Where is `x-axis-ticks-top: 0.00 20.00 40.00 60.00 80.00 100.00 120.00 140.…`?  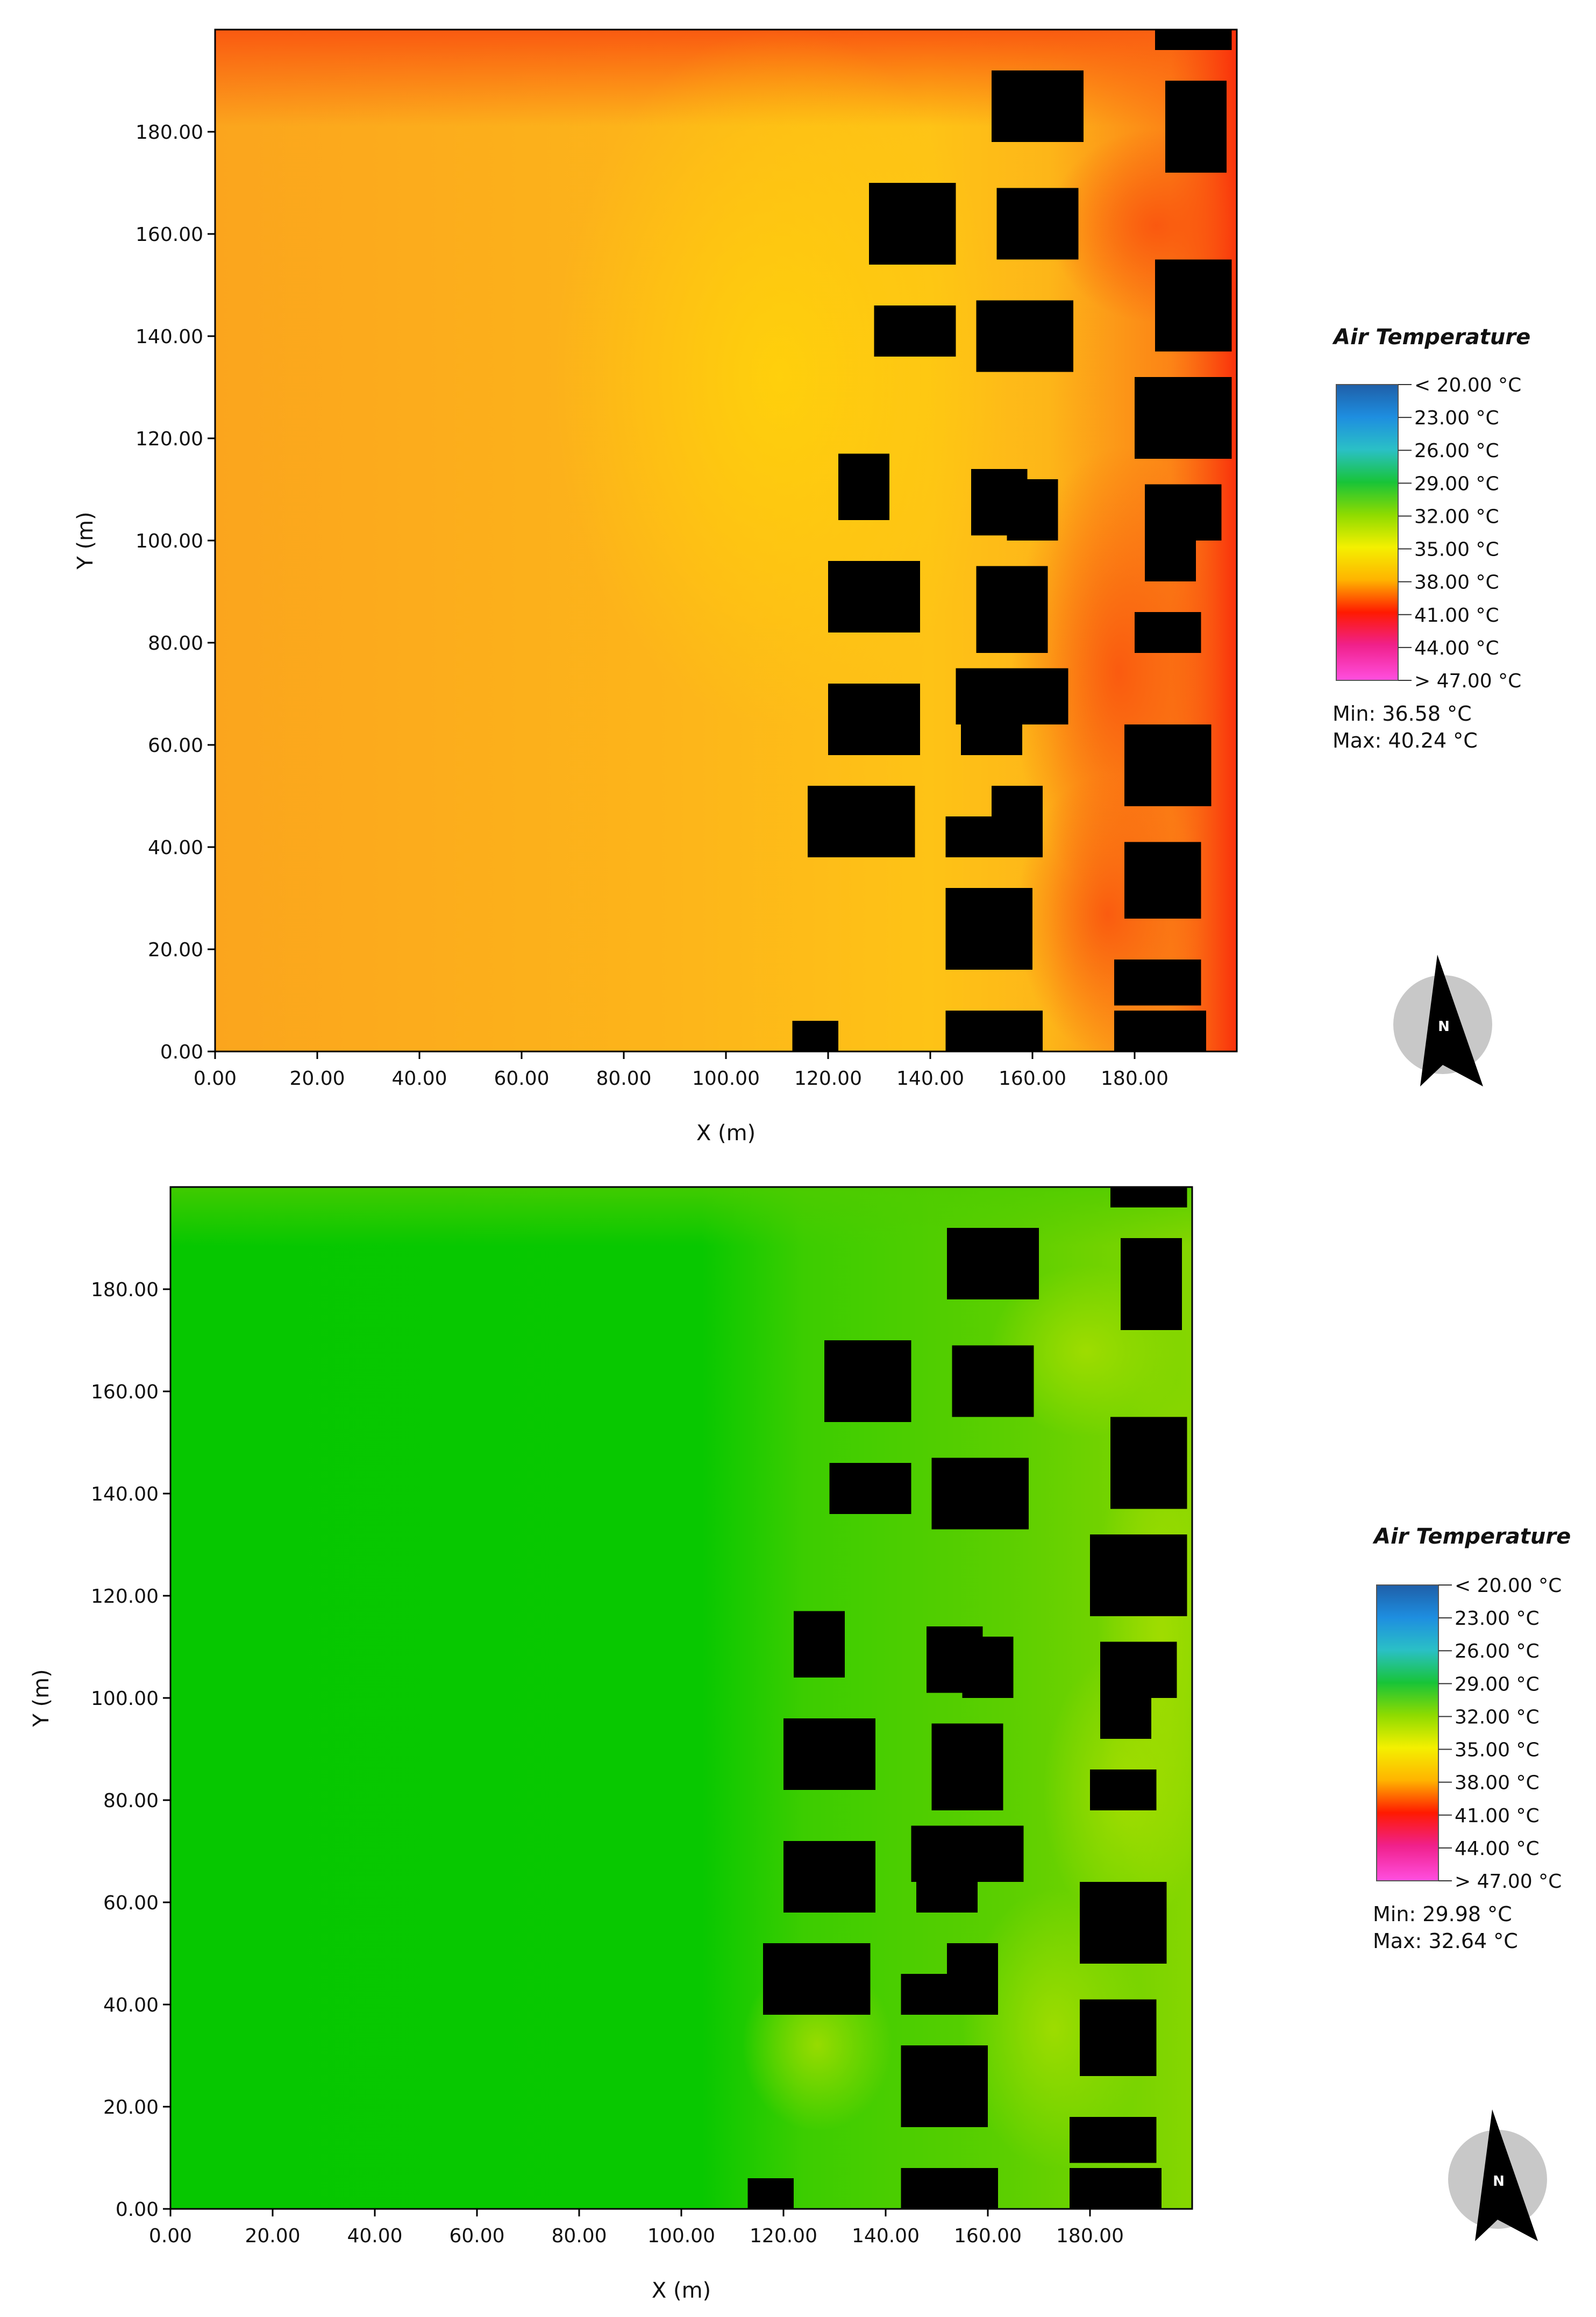
x-axis-ticks-top: 0.00 20.00 40.00 60.00 80.00 100.00 120.00 140.… is located at coordinates (681, 1070).